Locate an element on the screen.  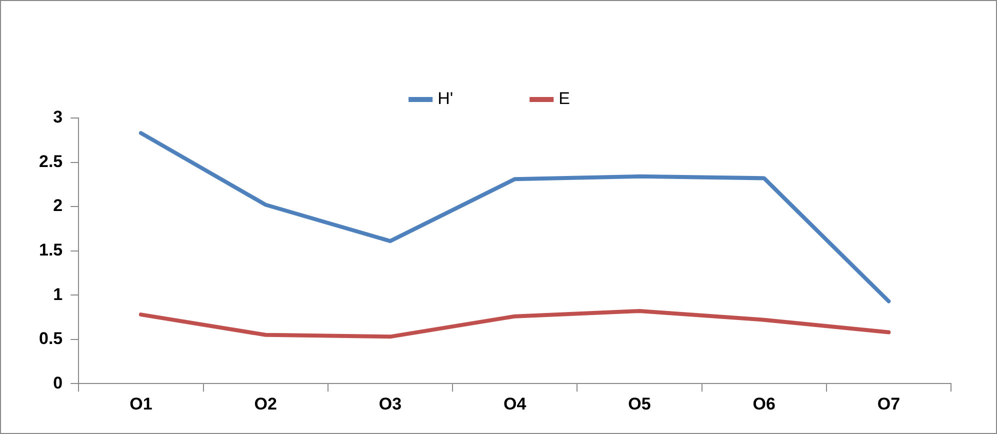
x-tick-label: O2 is located at coordinates (265, 404).